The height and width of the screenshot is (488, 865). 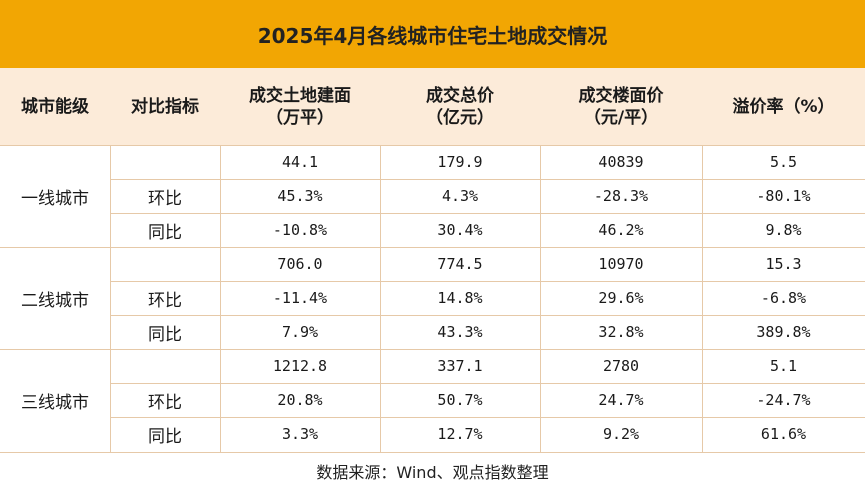 What do you see at coordinates (783, 264) in the screenshot?
I see `table-cell-premium: 15.3` at bounding box center [783, 264].